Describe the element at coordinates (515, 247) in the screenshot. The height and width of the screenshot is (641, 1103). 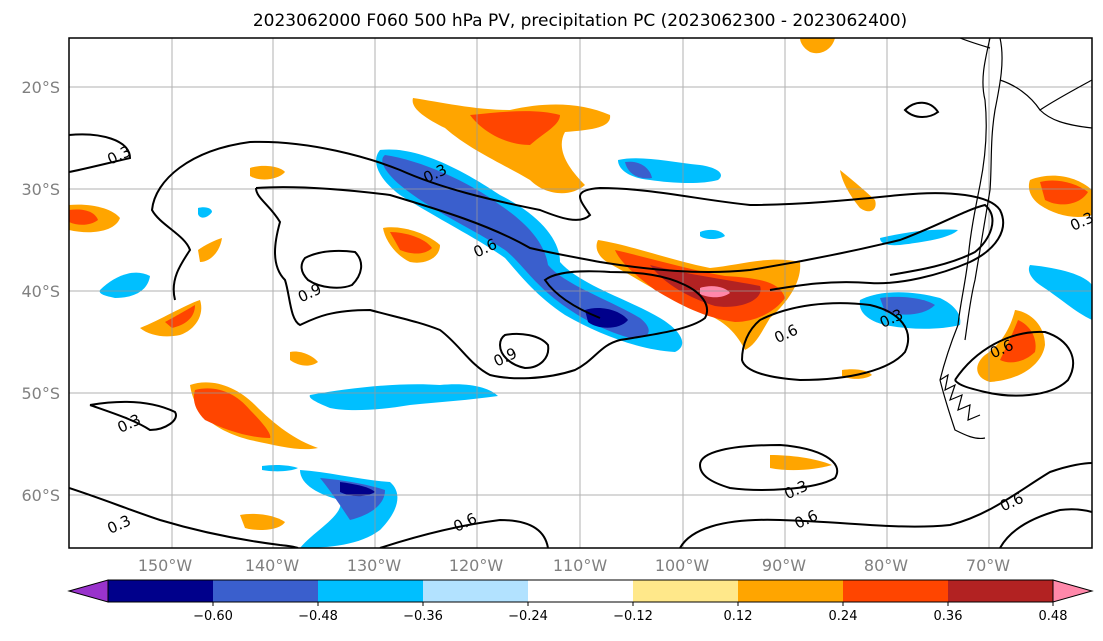
I see `precip-neg-core` at that location.